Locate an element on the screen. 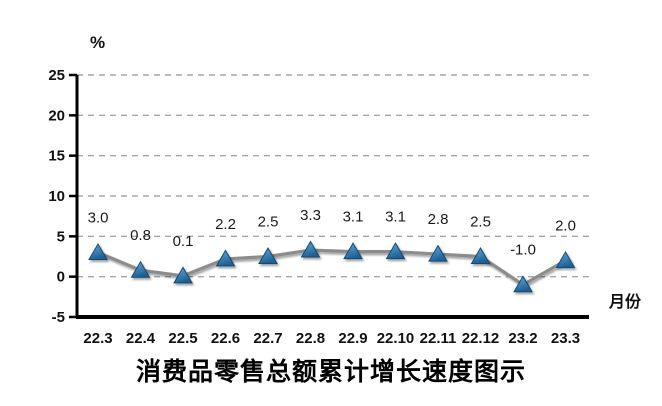 The width and height of the screenshot is (662, 406). y-tick-label: 10 is located at coordinates (56, 196).